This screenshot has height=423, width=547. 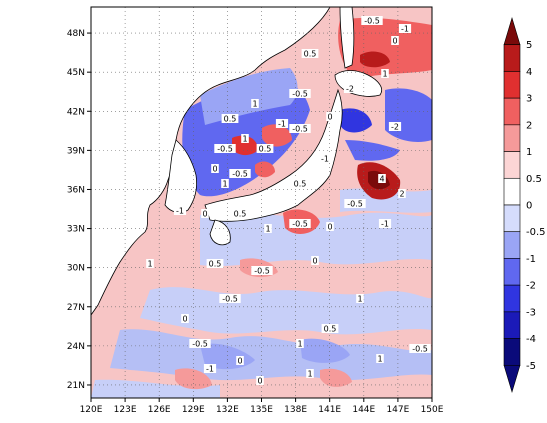 I want to click on latitude-axis: 48N 45N 42N 39N 36N 33N 30N 27N 24N 21N, so click(x=79, y=210).